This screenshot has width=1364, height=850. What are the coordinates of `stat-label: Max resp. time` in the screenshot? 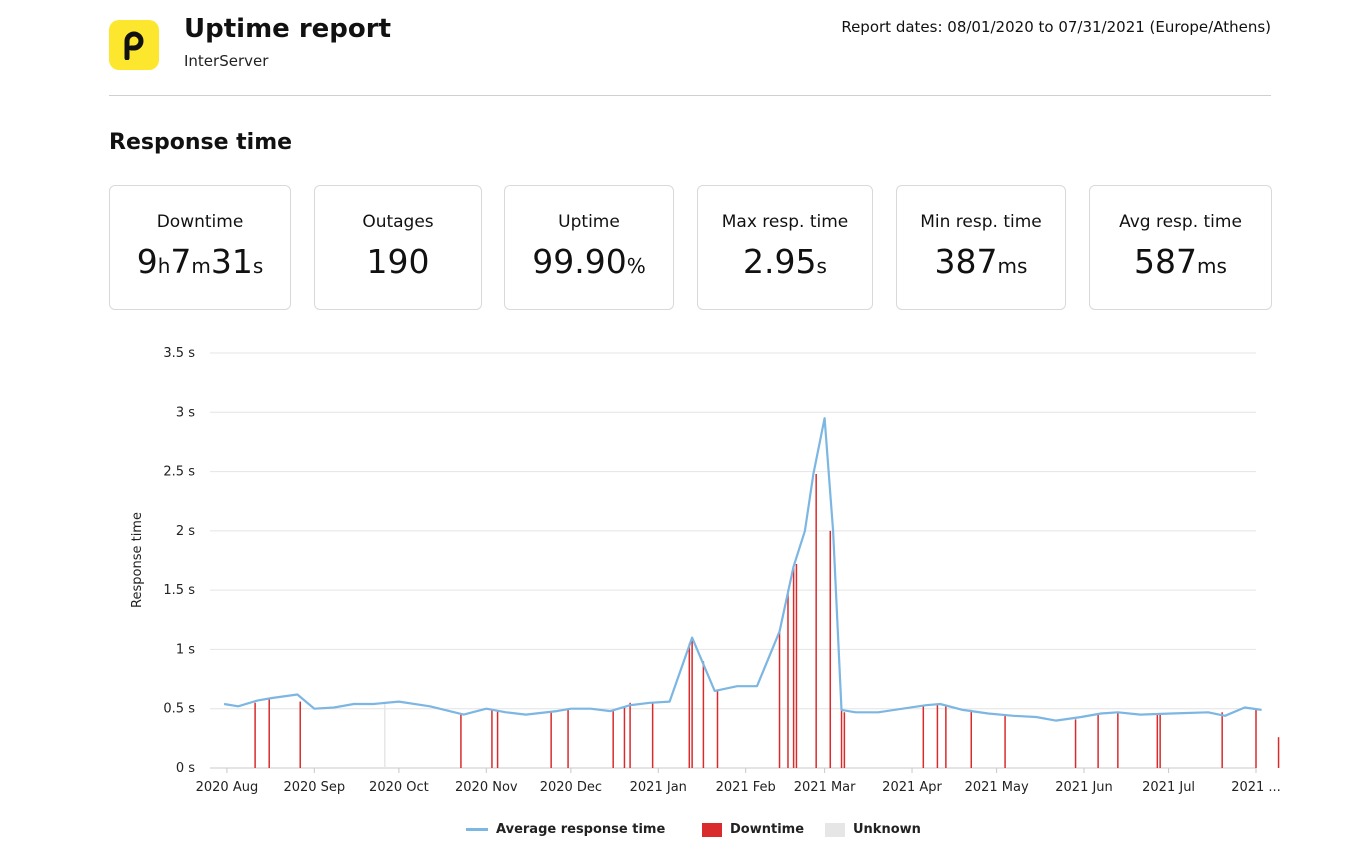 It's located at (785, 222).